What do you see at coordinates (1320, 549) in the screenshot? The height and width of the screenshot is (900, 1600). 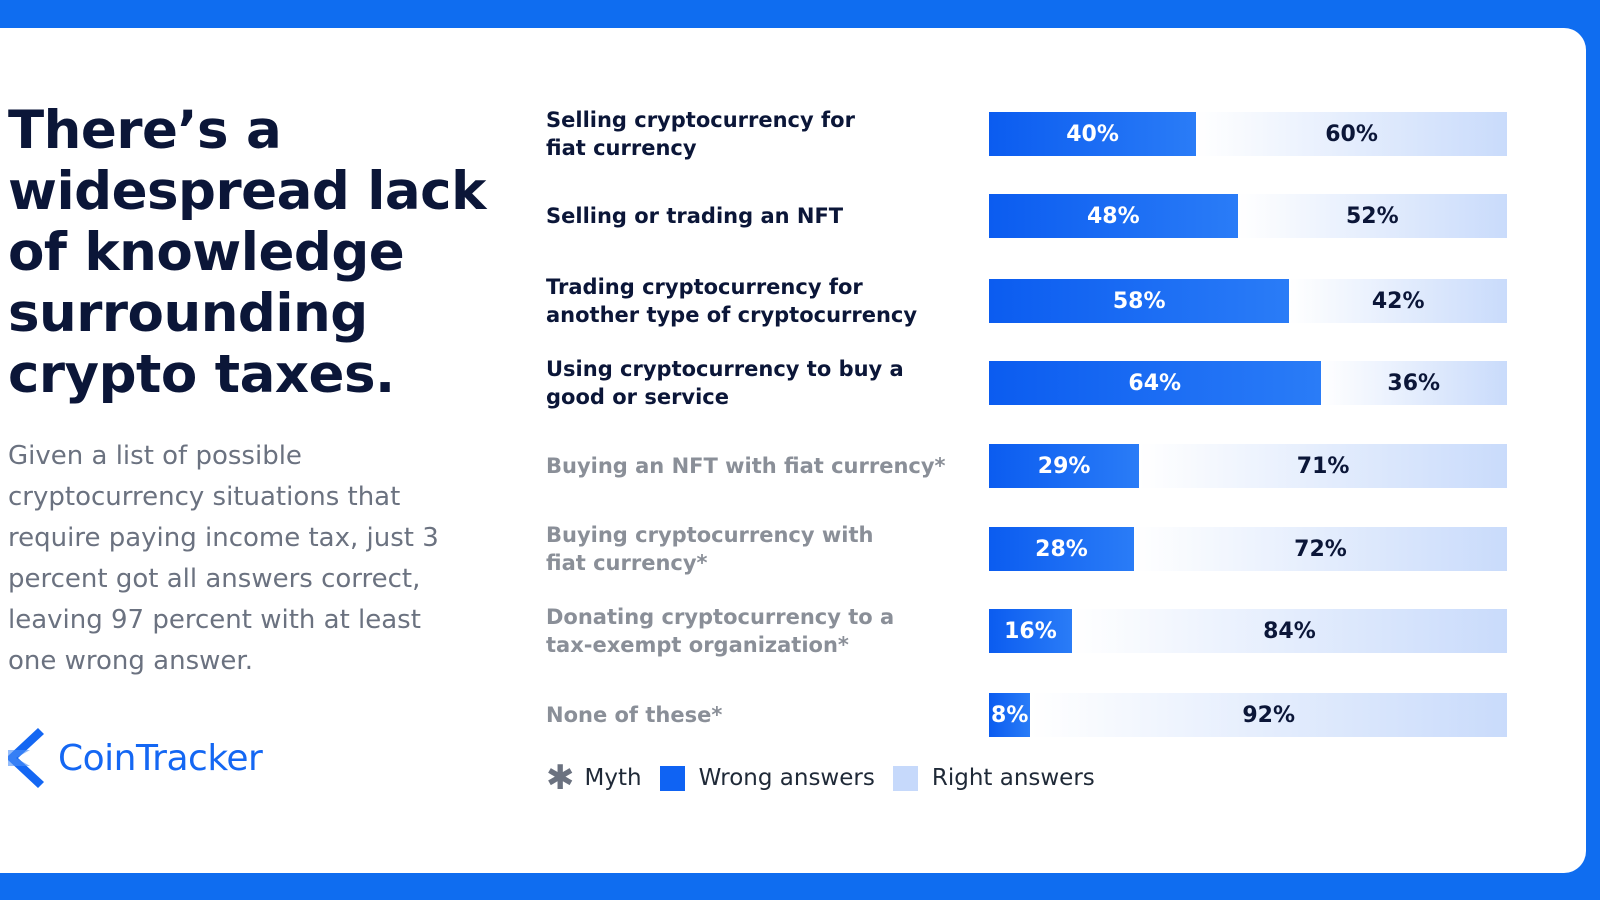 I see `bar-right-answers: 72%` at bounding box center [1320, 549].